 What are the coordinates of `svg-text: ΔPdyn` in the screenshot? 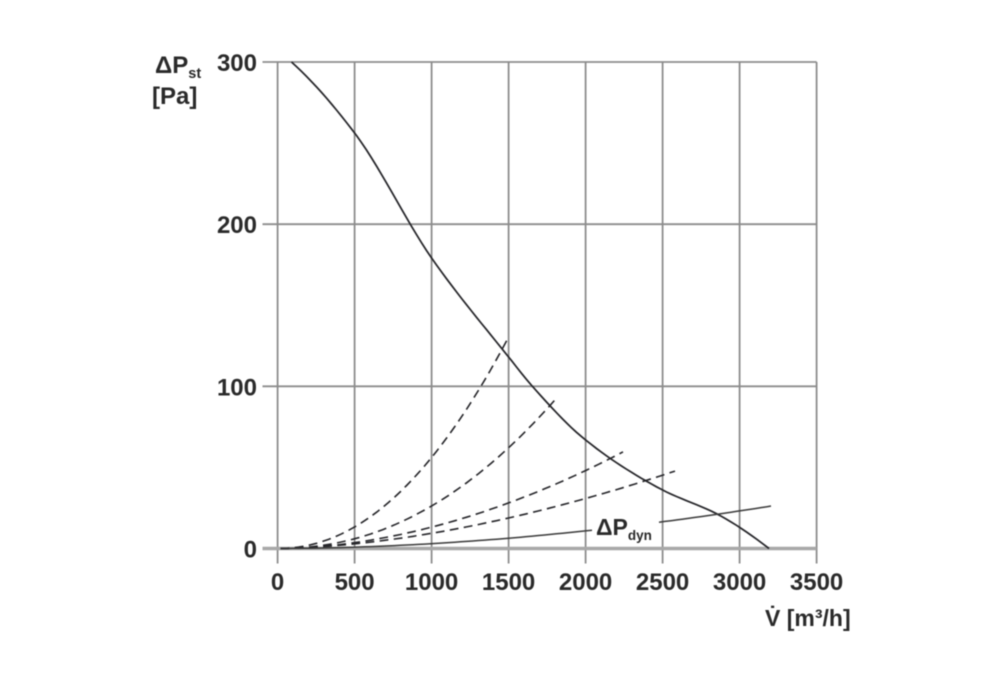 It's located at (624, 528).